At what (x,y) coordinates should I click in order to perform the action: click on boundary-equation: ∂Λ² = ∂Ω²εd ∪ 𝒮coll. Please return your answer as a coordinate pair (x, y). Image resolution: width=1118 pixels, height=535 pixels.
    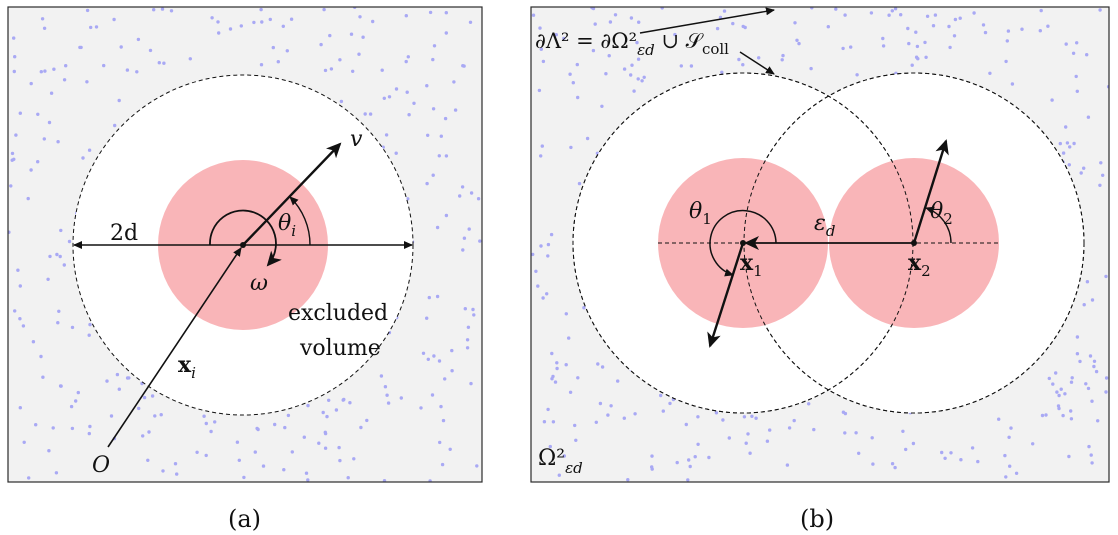
    Looking at the image, I should click on (632, 44).